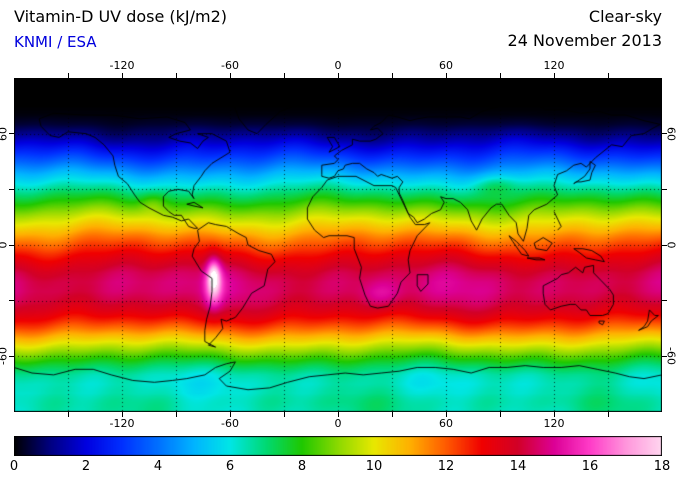 The height and width of the screenshot is (480, 678). Describe the element at coordinates (338, 65) in the screenshot. I see `lon-tick-label-top: 0` at that location.